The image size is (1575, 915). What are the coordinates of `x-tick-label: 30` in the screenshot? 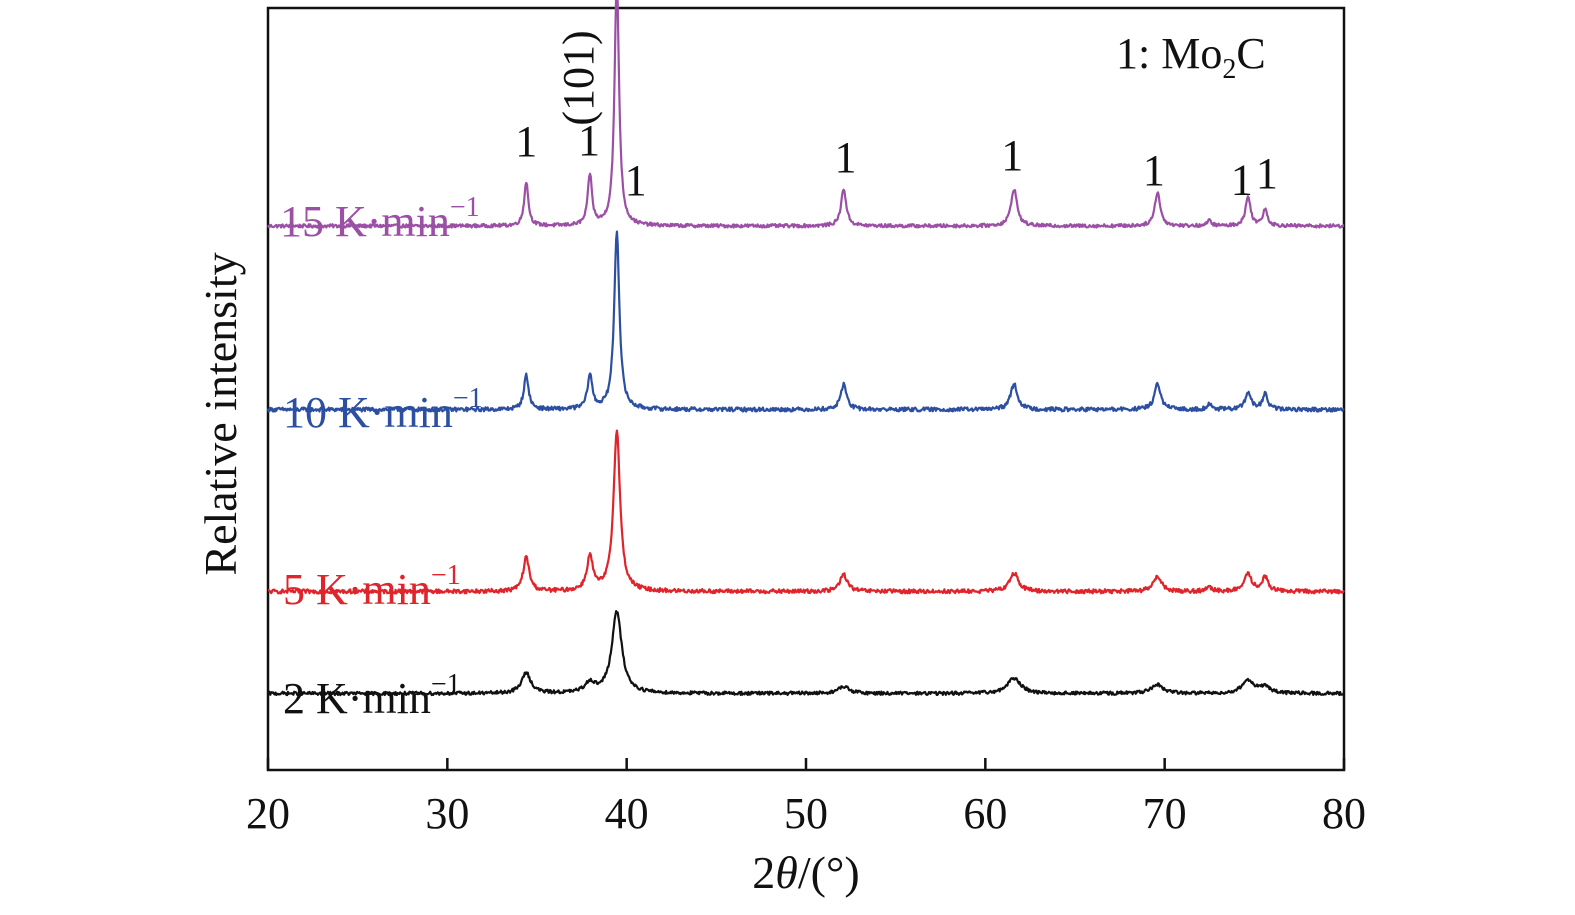 It's located at (447, 813).